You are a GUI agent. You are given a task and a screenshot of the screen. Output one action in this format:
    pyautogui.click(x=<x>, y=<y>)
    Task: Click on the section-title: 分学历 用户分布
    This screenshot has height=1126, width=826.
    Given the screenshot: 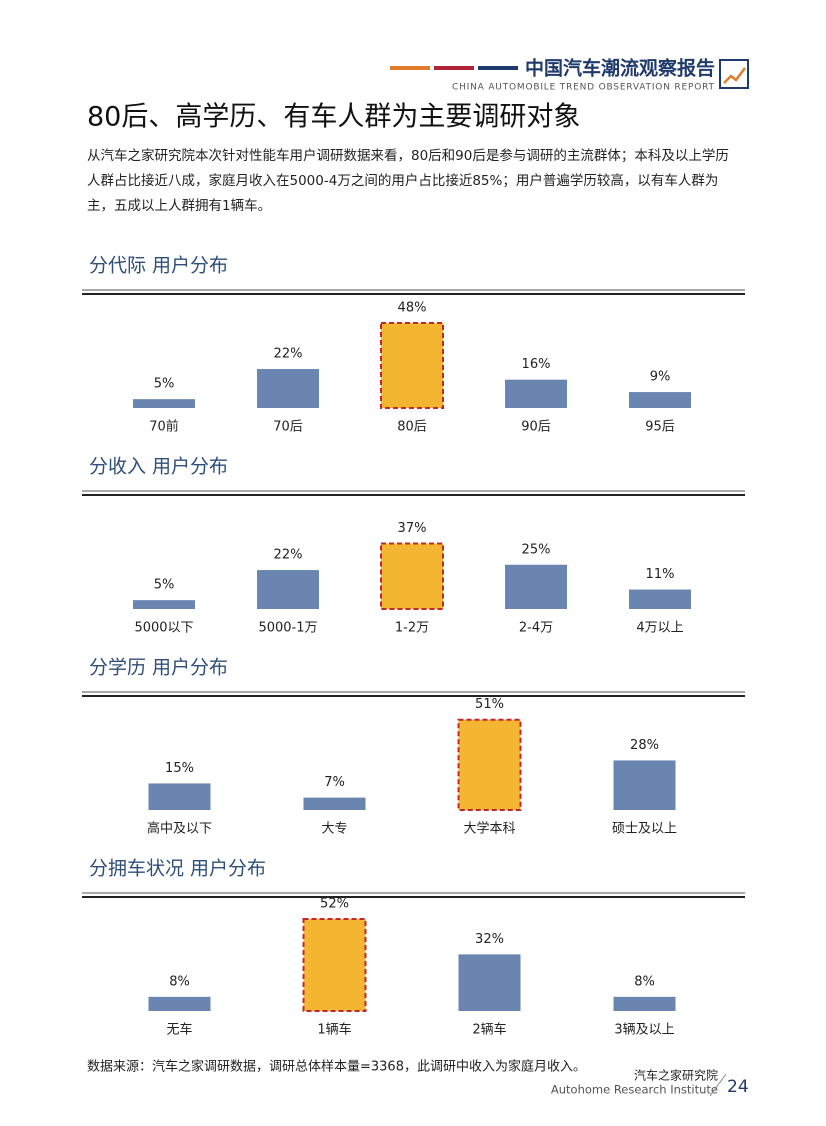 What is the action you would take?
    pyautogui.click(x=158, y=668)
    